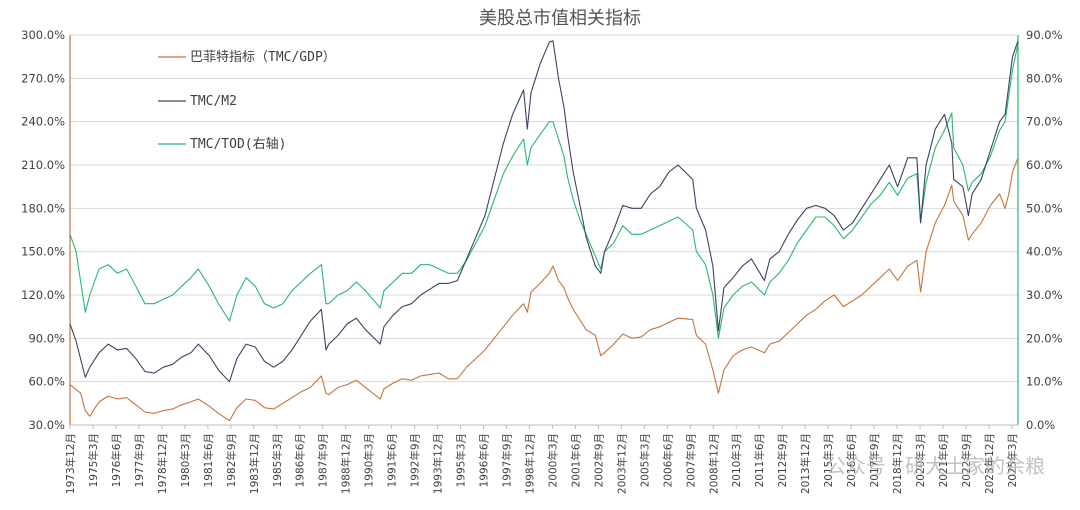  What do you see at coordinates (1044, 78) in the screenshot?
I see `y-tick-label-right: 80.0%` at bounding box center [1044, 78].